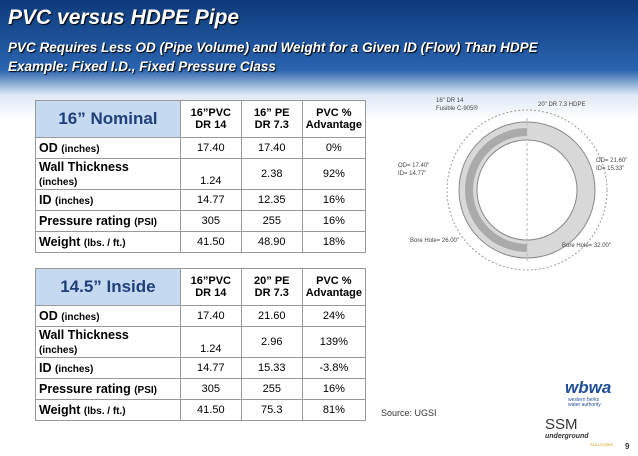  What do you see at coordinates (413, 166) in the screenshot?
I see `label: OD= 17.40"` at bounding box center [413, 166].